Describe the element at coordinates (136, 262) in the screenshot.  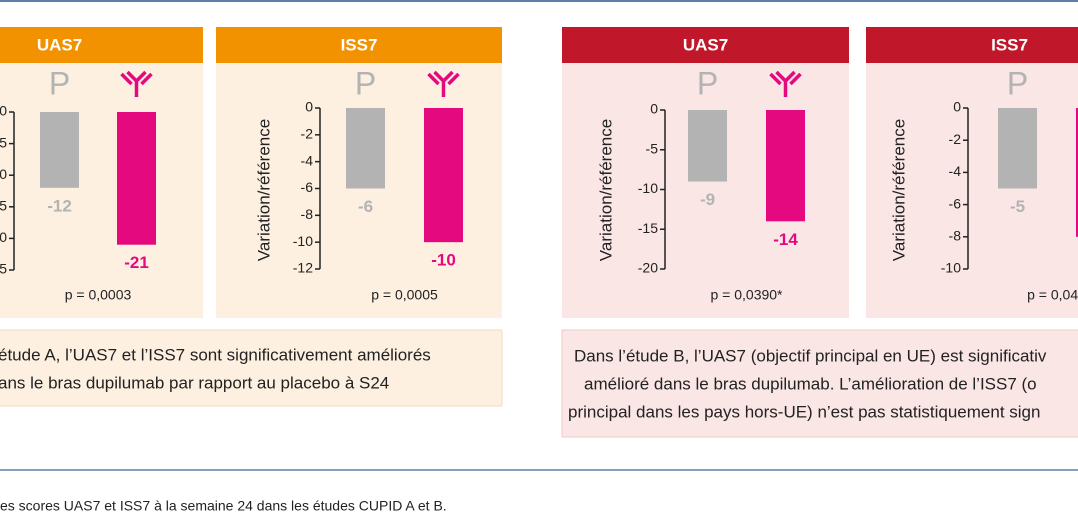
I see `value-label: -21` at that location.